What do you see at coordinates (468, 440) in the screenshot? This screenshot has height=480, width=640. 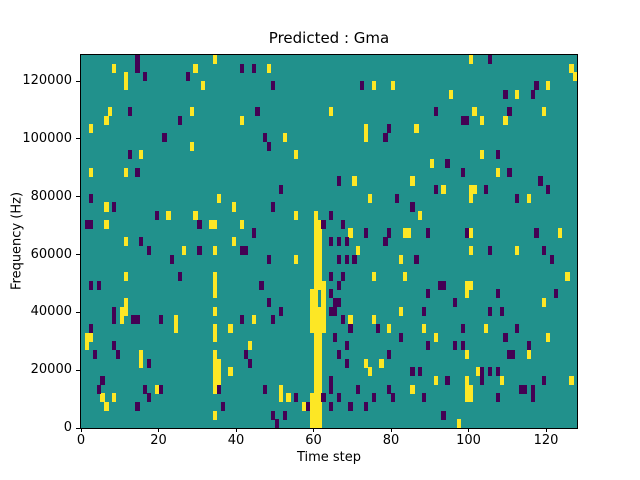 I see `x-tick-label: 100` at bounding box center [468, 440].